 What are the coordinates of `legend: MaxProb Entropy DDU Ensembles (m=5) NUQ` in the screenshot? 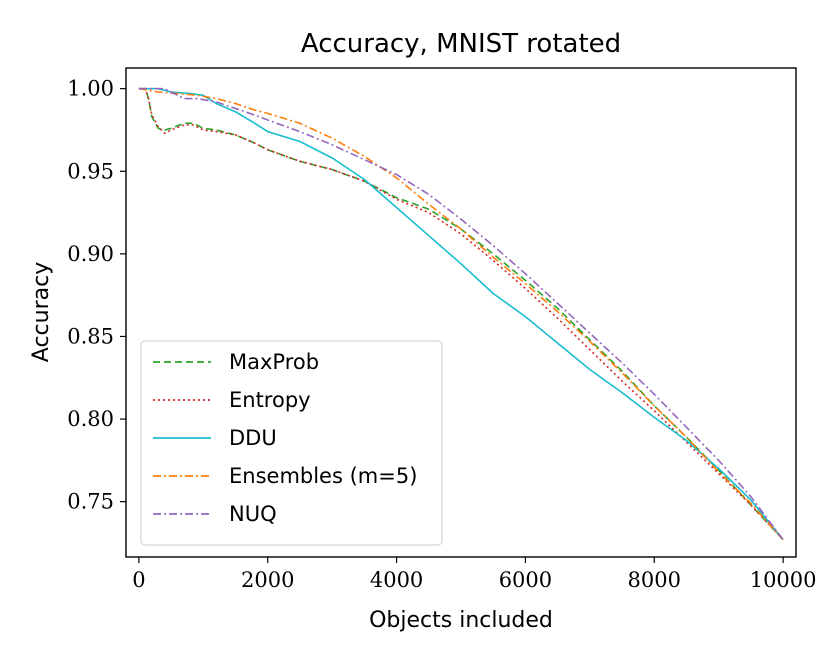 It's located at (291, 443).